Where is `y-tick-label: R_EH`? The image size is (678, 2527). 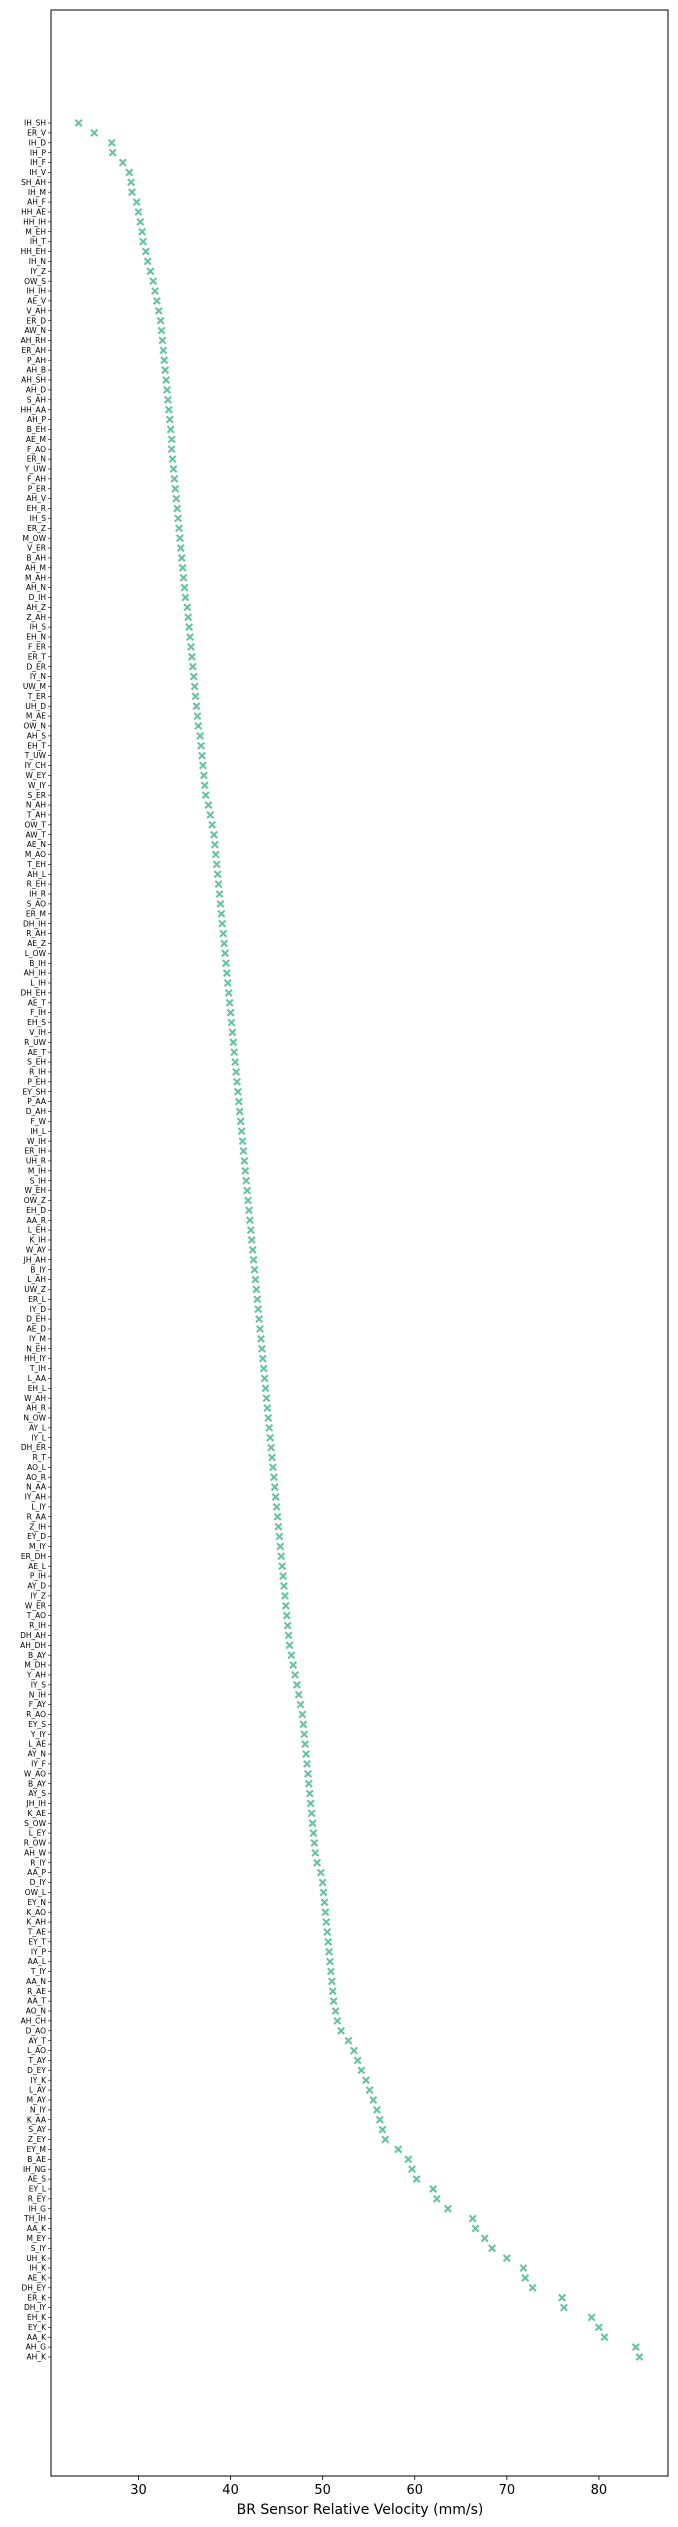
y-tick-label: R_EH is located at coordinates (36, 884).